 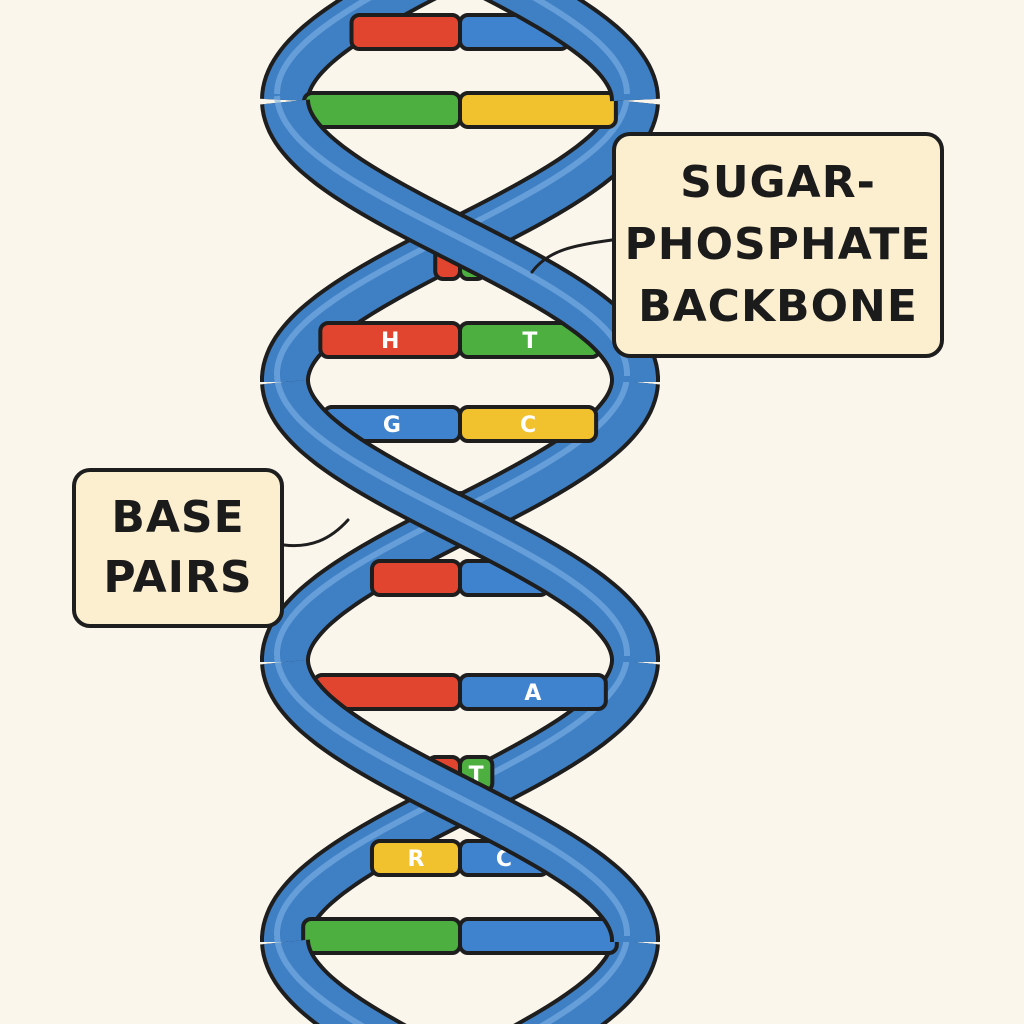 I want to click on base-letter-left: H, so click(x=390, y=341).